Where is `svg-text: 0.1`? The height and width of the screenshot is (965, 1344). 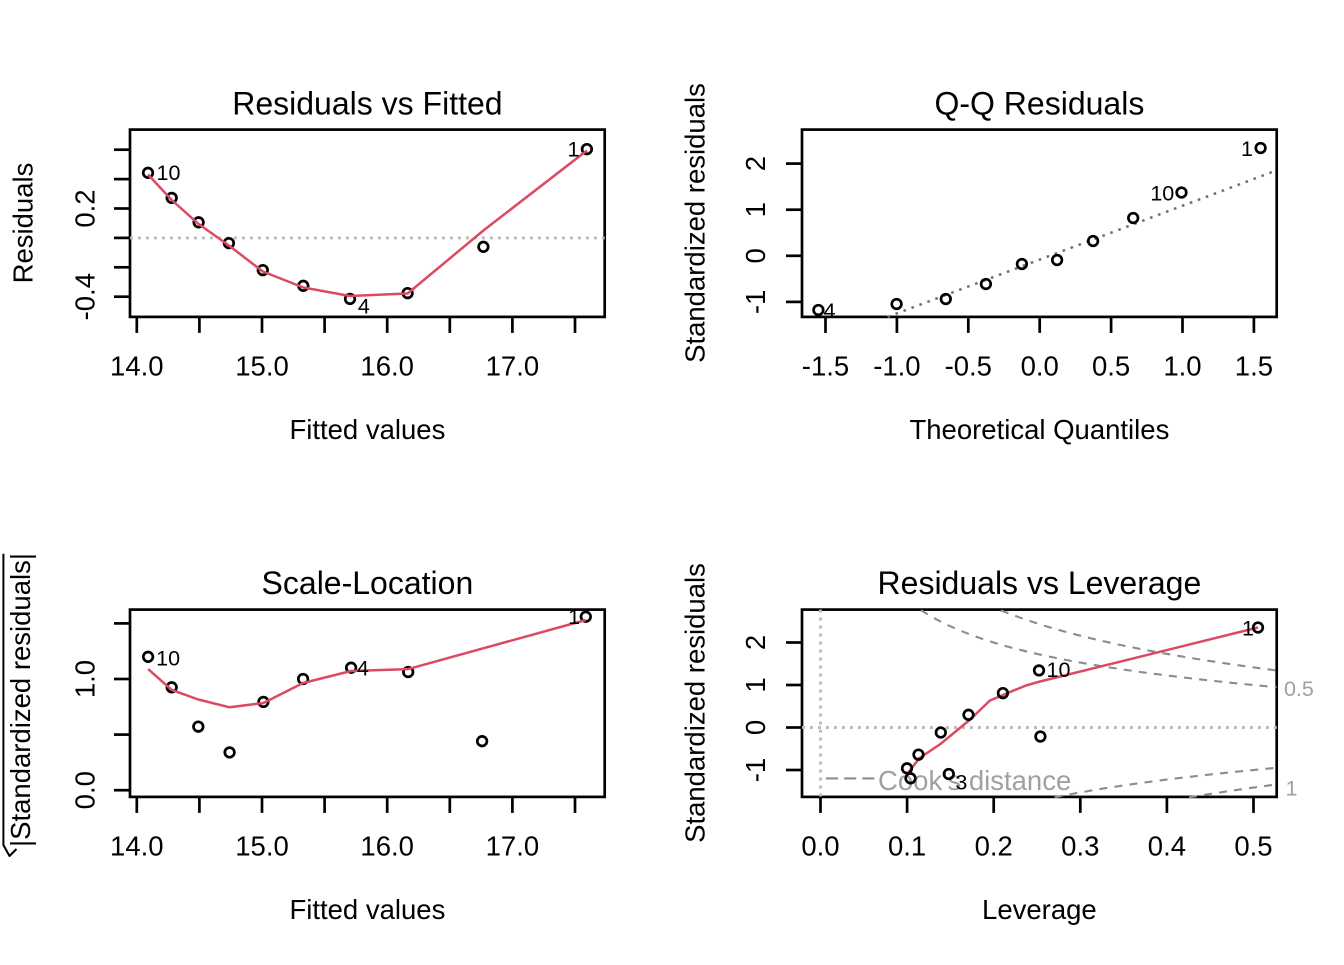 svg-text: 0.1 is located at coordinates (907, 845).